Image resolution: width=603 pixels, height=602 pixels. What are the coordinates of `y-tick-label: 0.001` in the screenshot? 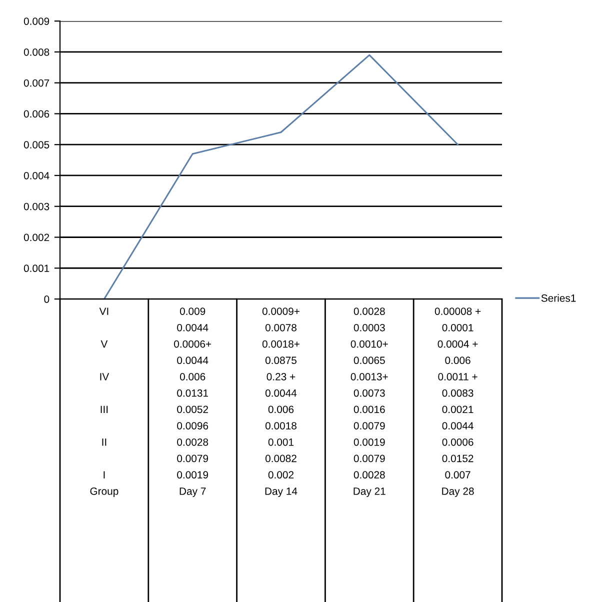 It's located at (37, 268).